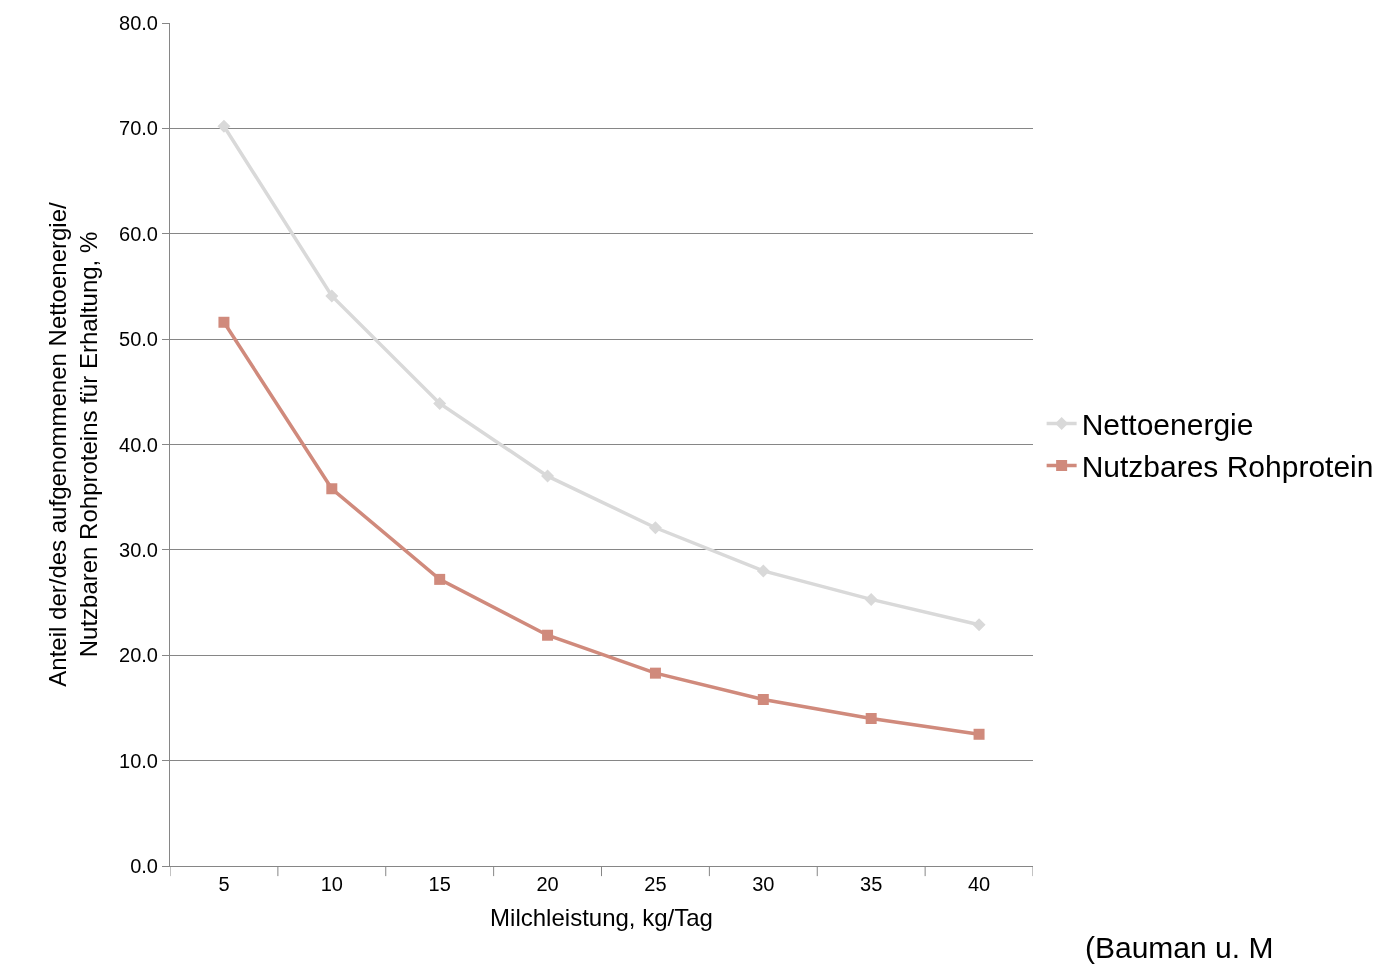  I want to click on y-tick-label: 60.0, so click(138, 233).